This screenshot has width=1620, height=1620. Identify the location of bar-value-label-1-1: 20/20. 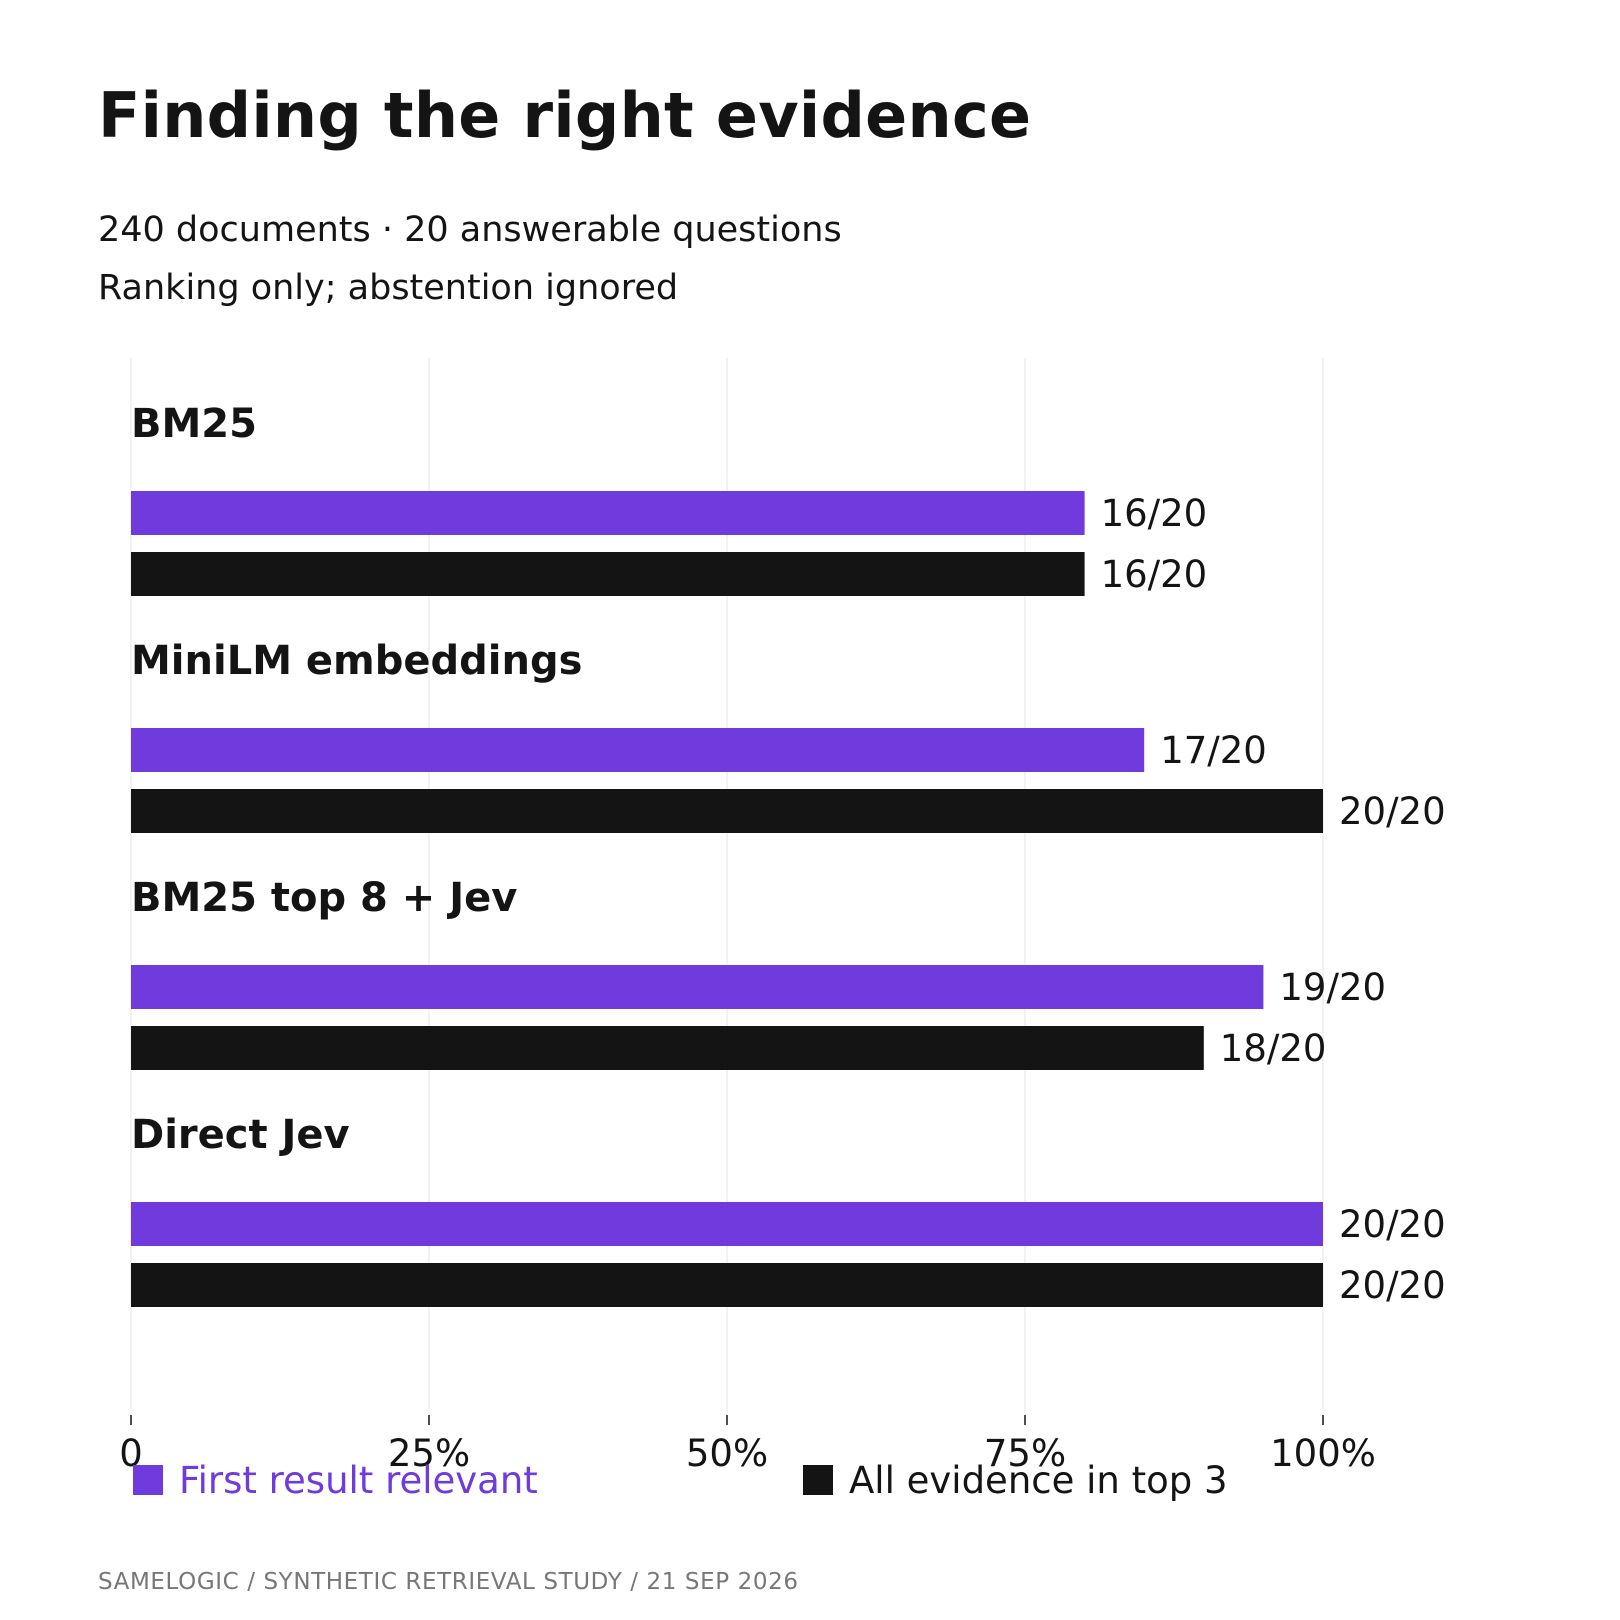
(1392, 811).